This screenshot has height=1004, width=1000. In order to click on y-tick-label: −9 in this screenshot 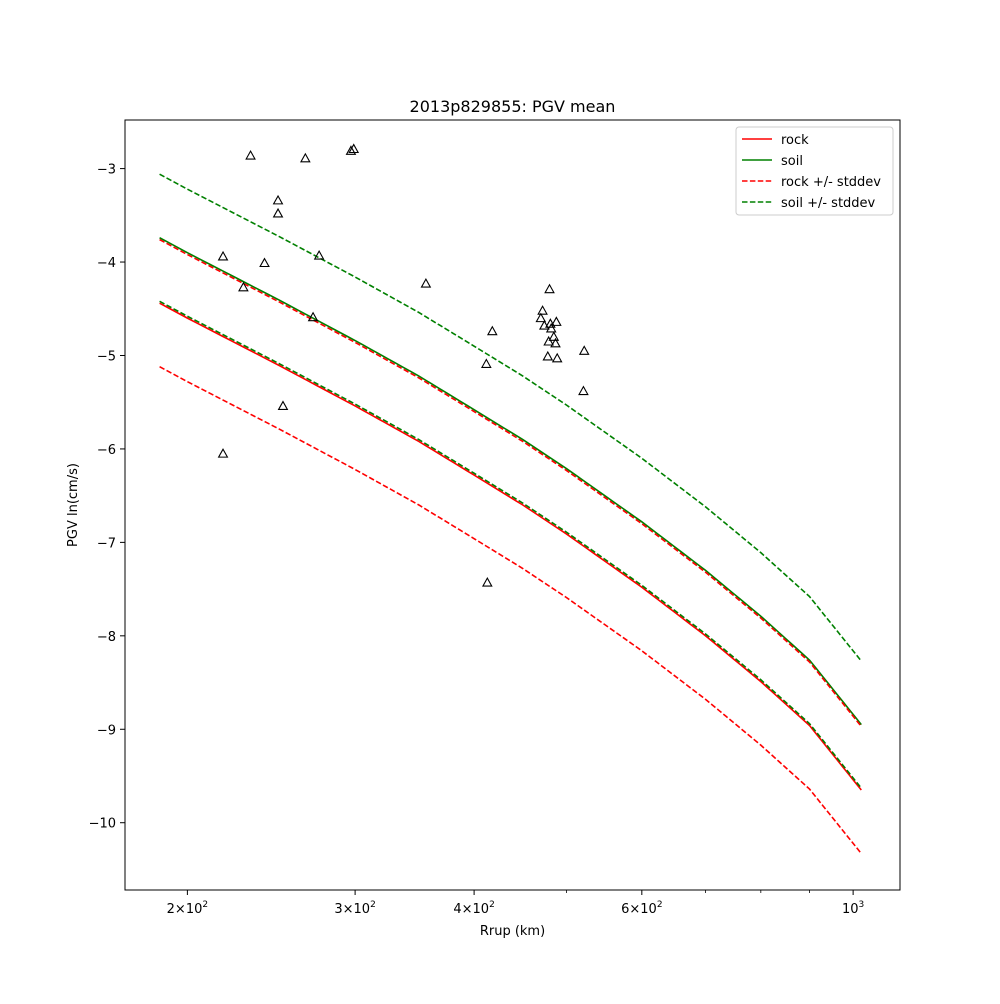, I will do `click(106, 730)`.